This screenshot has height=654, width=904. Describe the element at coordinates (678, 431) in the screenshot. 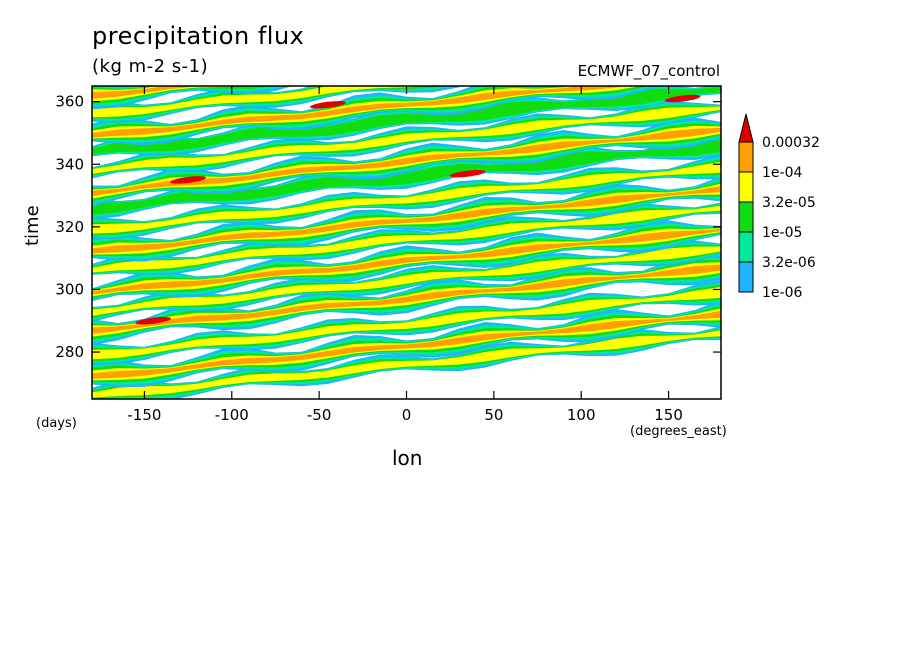

I see `x-axis-units: (degrees_east)` at that location.